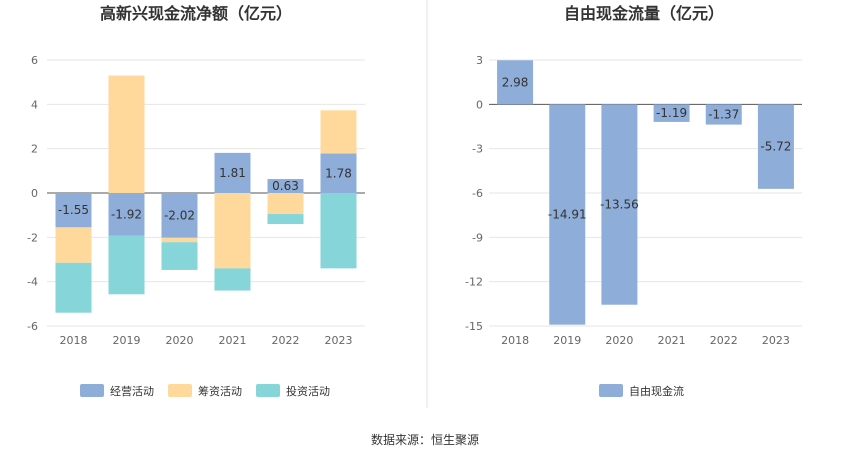 The width and height of the screenshot is (850, 458). I want to click on y-tick-label: 6, so click(34, 60).